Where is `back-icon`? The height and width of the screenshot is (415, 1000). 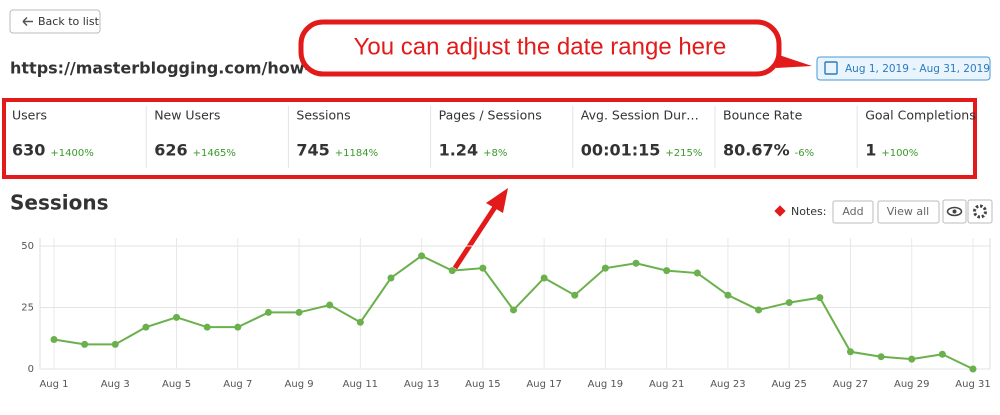
back-icon is located at coordinates (27, 21).